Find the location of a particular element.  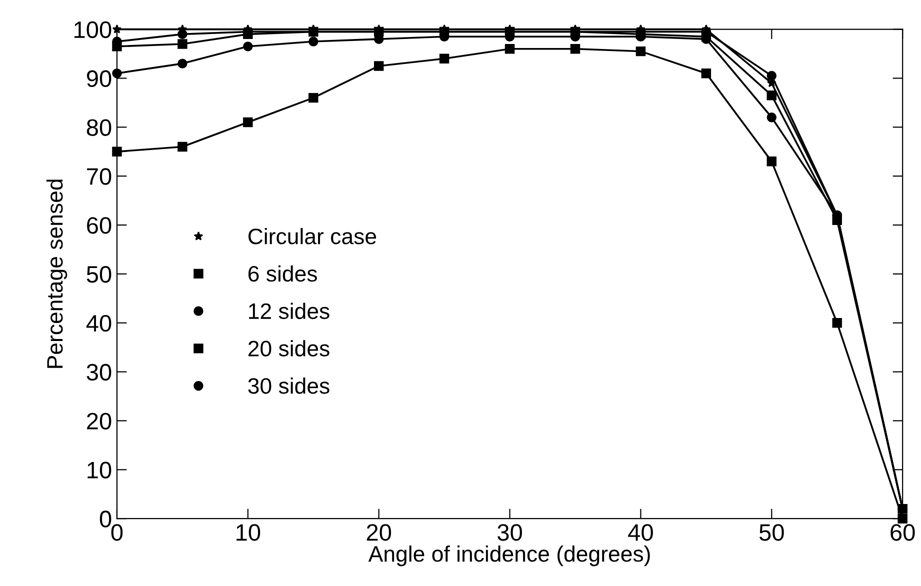

y-tick-label: 40 is located at coordinates (99, 323).